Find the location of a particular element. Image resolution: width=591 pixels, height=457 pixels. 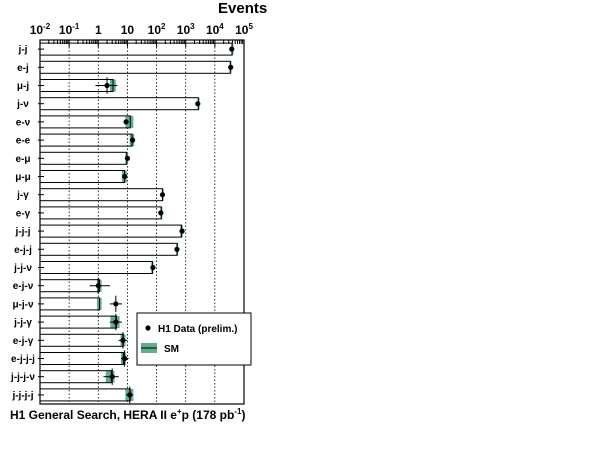

chart-title: Events is located at coordinates (243, 8).